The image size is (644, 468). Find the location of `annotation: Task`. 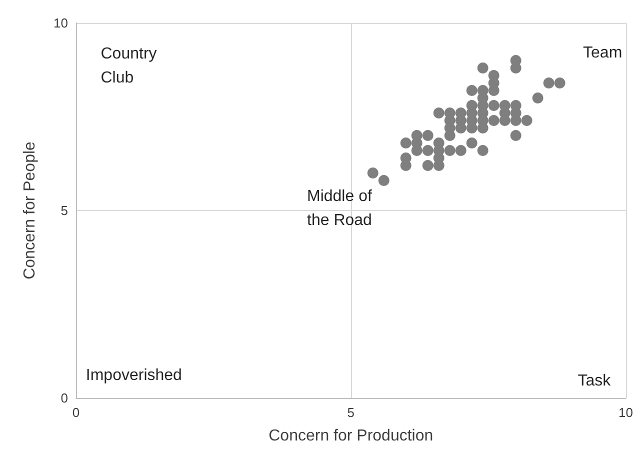

annotation: Task is located at coordinates (595, 381).